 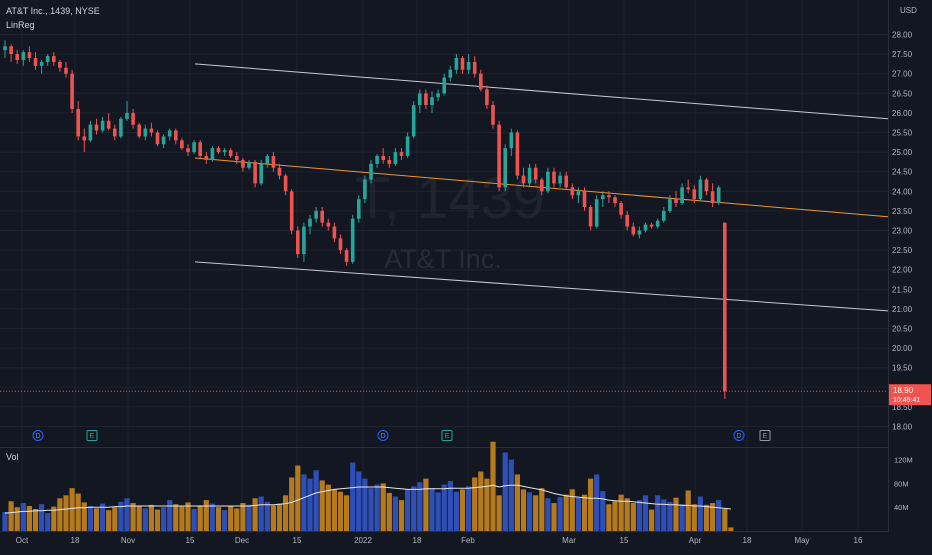 I want to click on price-label-countdown: 10:49:41, so click(x=906, y=400).